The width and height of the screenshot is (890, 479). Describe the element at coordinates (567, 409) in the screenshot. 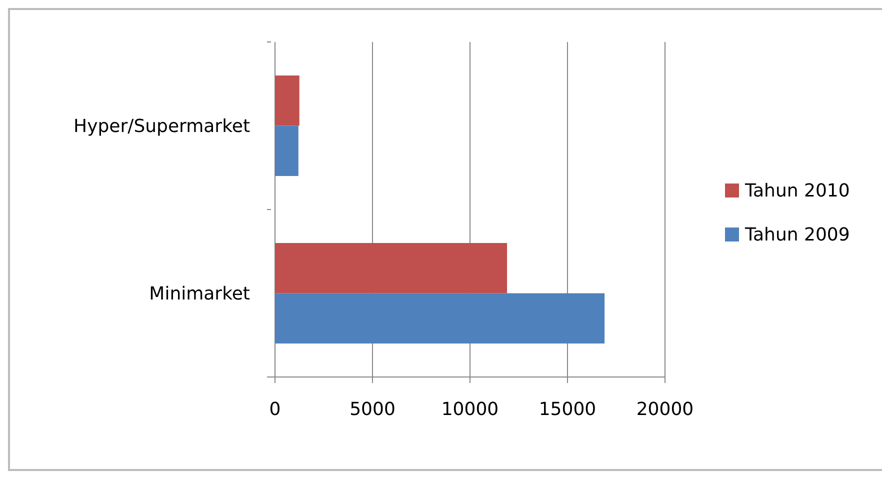

I see `x-tick-label: 15000` at that location.